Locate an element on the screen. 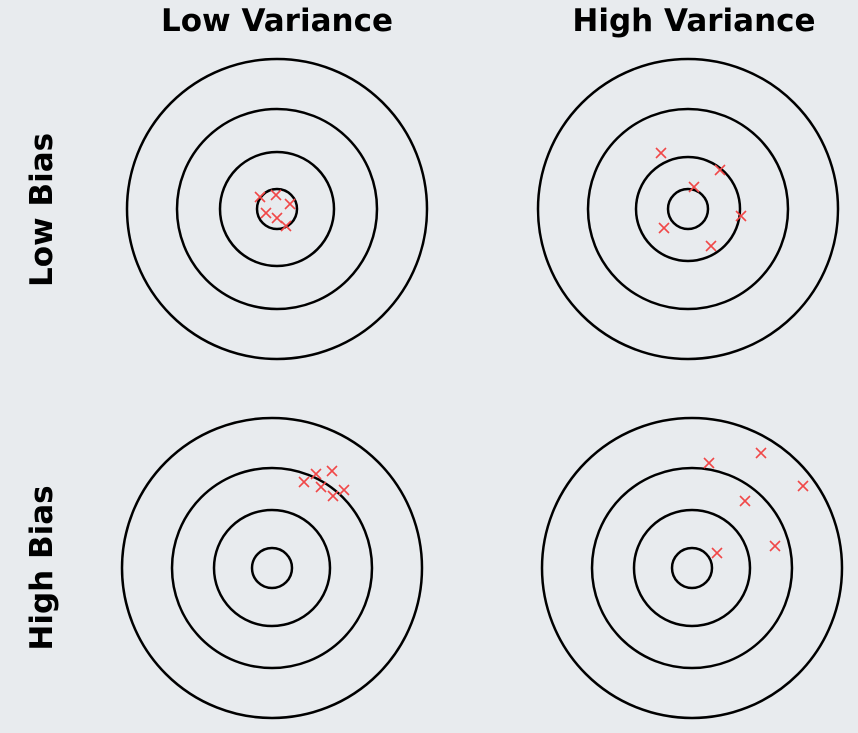 Image resolution: width=858 pixels, height=733 pixels. column-label: Low Variance is located at coordinates (277, 21).